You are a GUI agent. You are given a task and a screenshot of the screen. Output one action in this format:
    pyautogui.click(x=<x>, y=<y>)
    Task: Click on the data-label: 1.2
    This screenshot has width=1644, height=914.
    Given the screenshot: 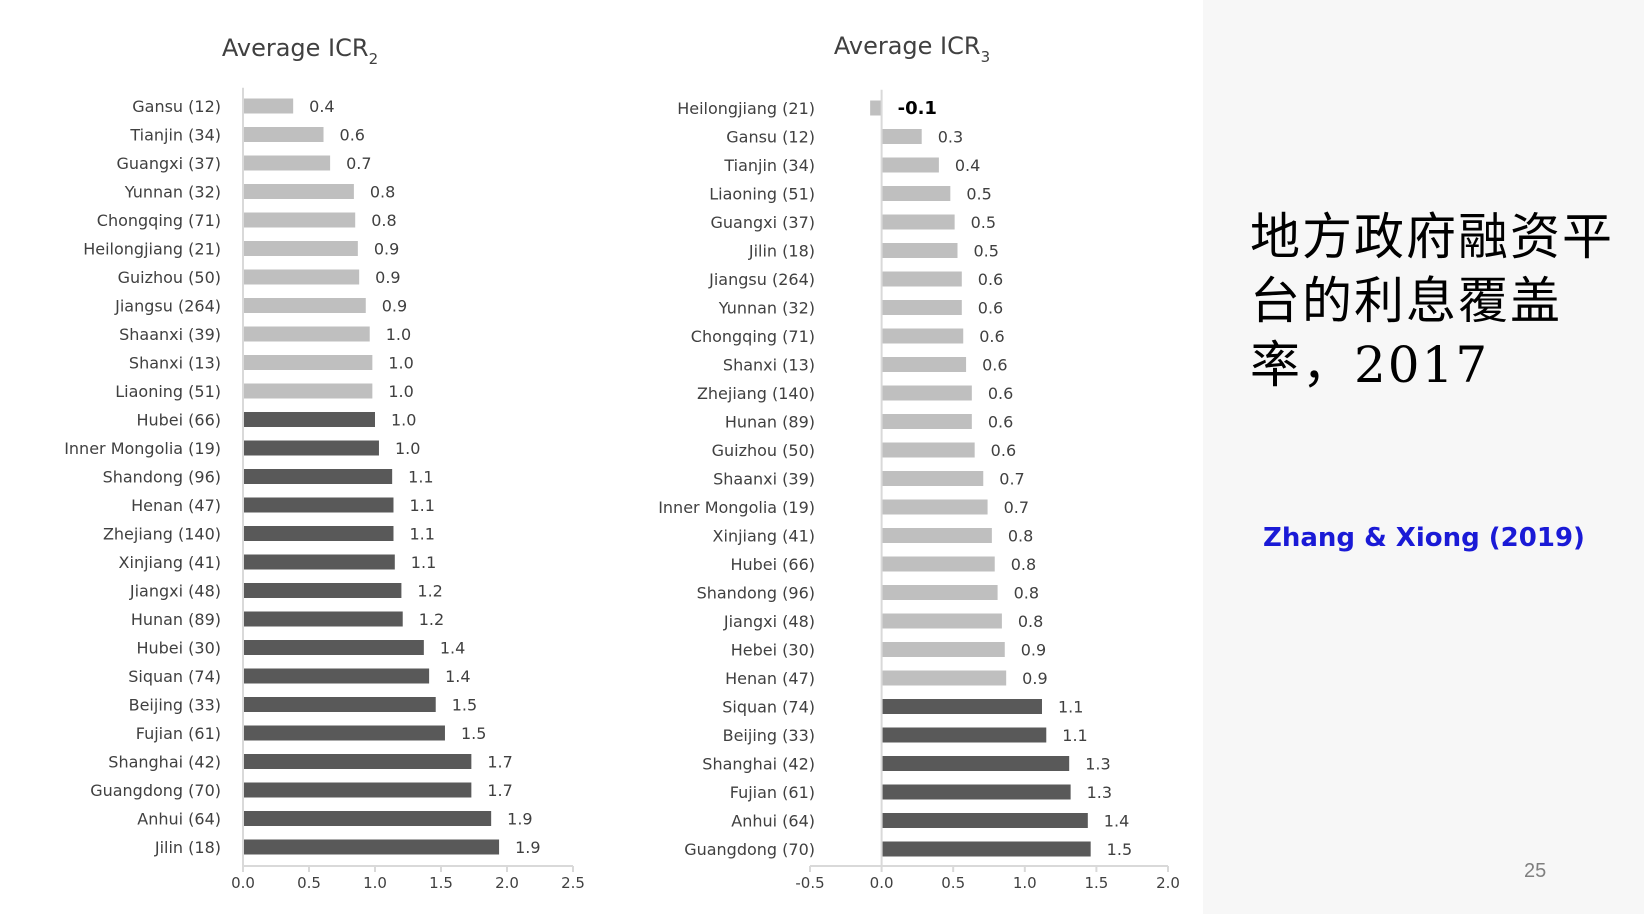 What is the action you would take?
    pyautogui.click(x=431, y=619)
    